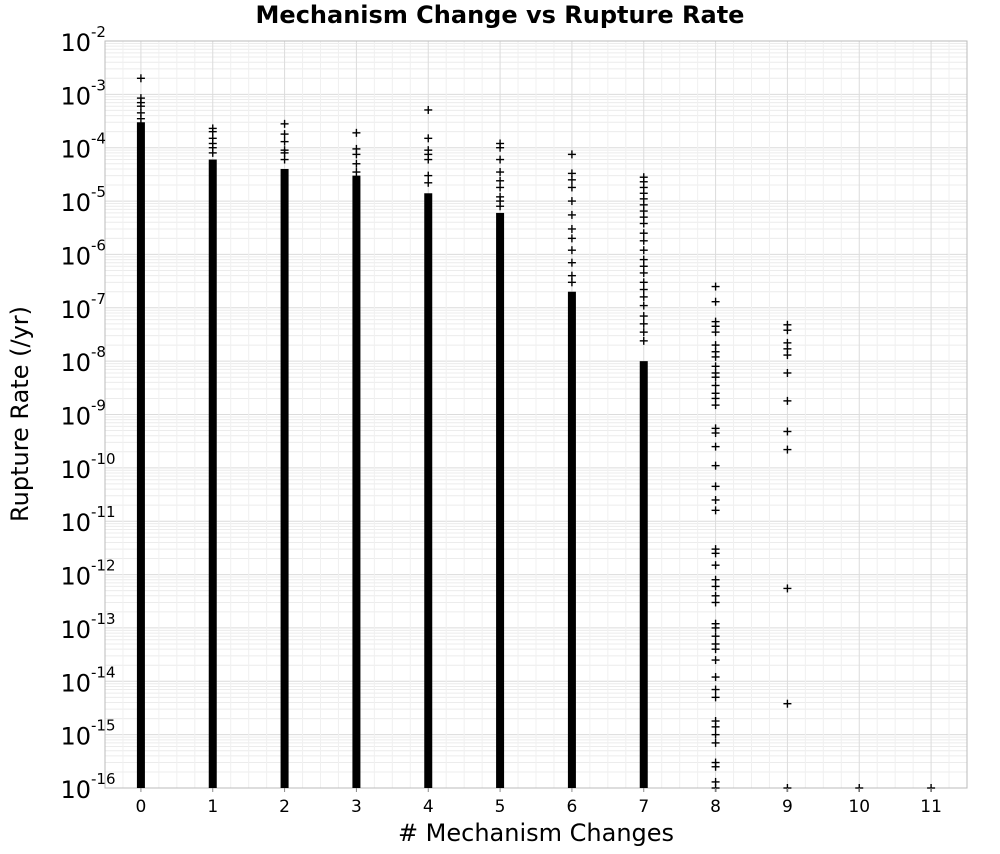 The image size is (1000, 854). Describe the element at coordinates (212, 807) in the screenshot. I see `x-tick-label: 1` at that location.